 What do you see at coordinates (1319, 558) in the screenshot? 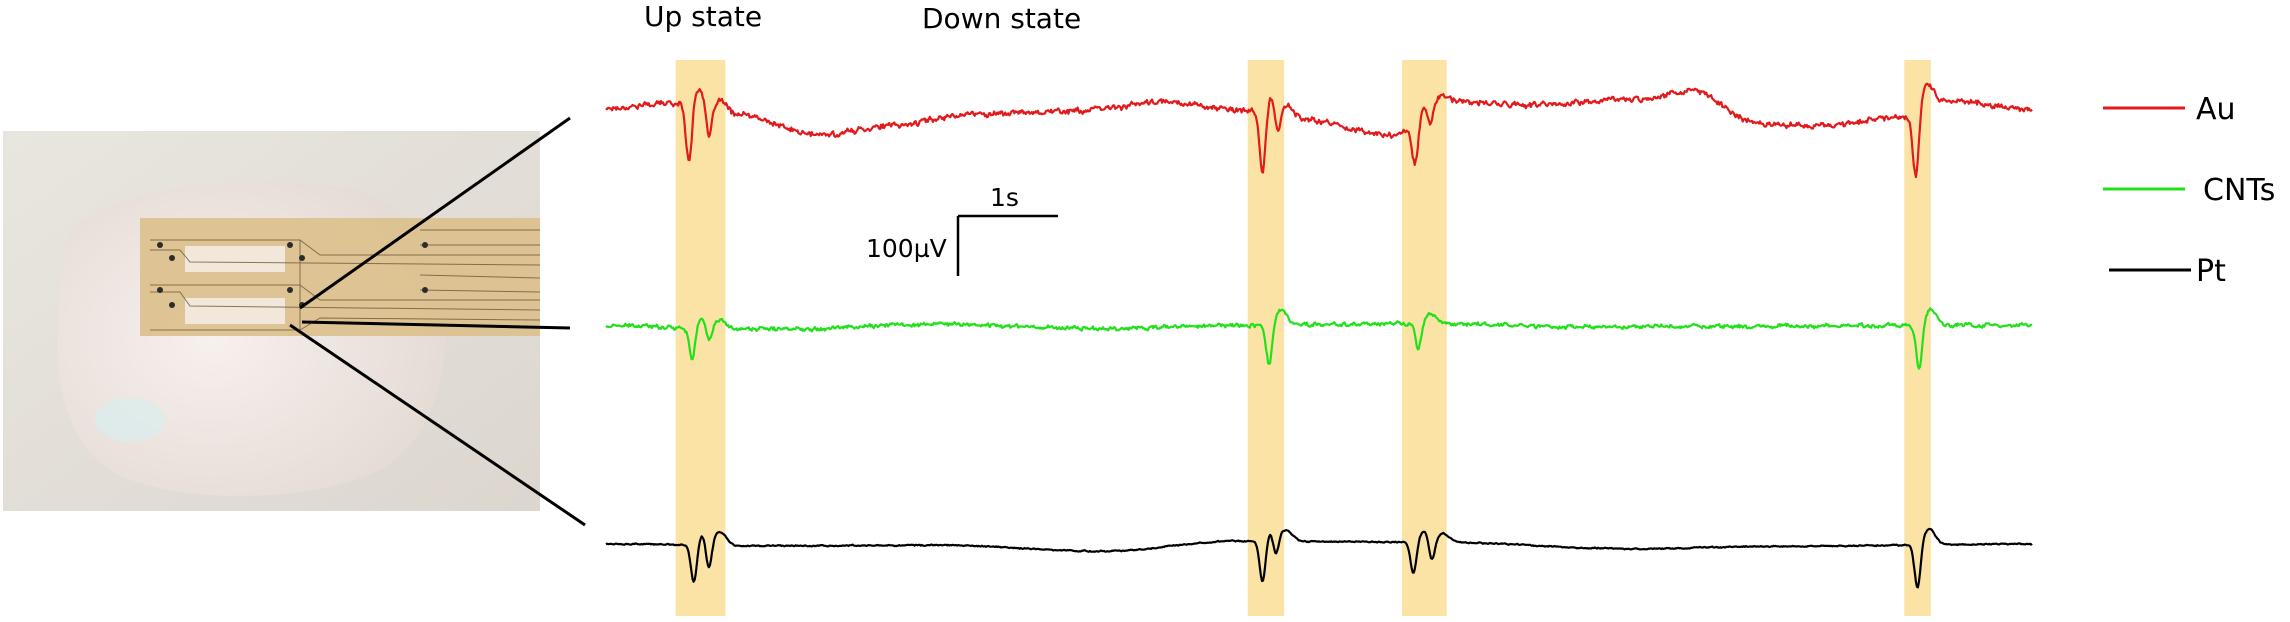
I see `trace-pt` at bounding box center [1319, 558].